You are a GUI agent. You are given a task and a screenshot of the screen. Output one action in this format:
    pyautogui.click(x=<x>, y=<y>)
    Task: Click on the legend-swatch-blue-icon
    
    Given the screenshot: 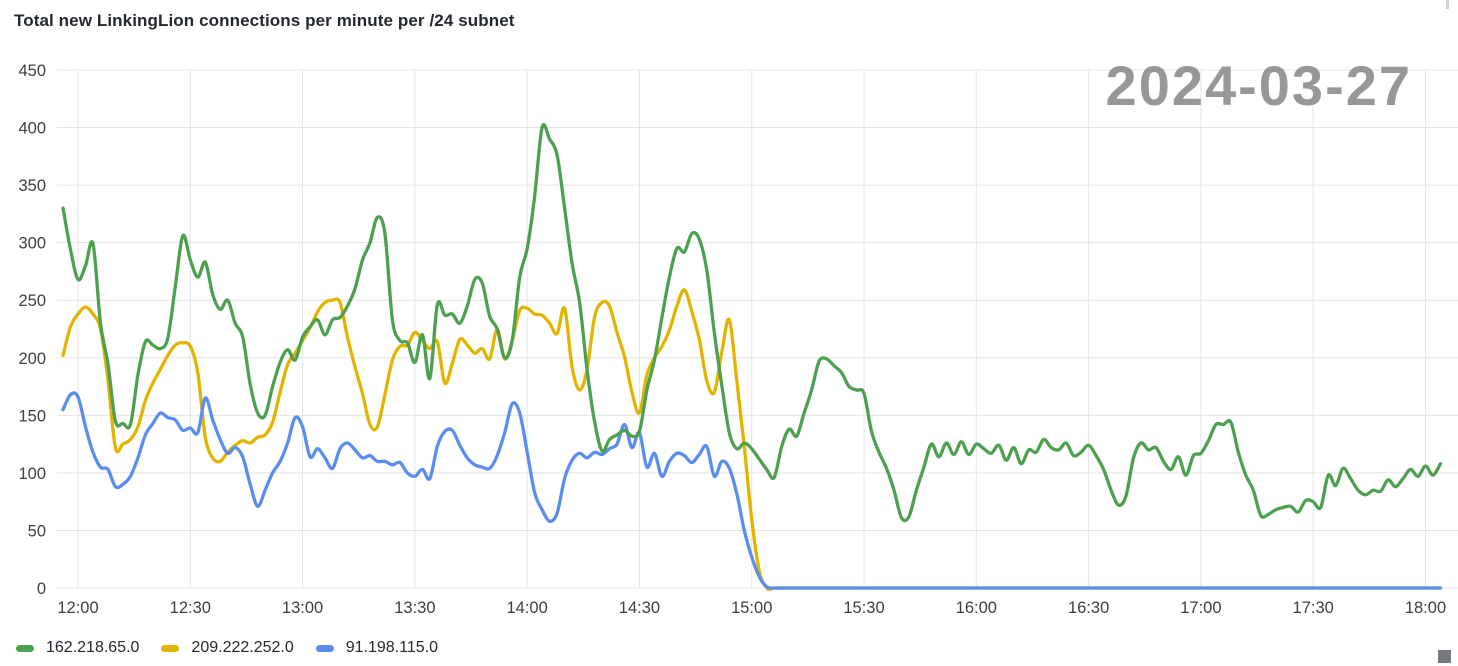 What is the action you would take?
    pyautogui.click(x=324, y=648)
    